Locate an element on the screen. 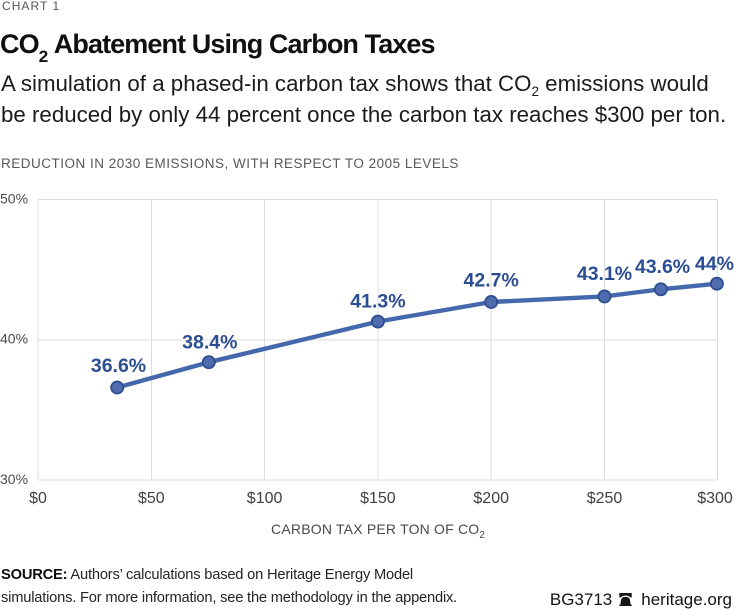 This screenshot has width=734, height=611. svg-text: 30% is located at coordinates (14, 479).